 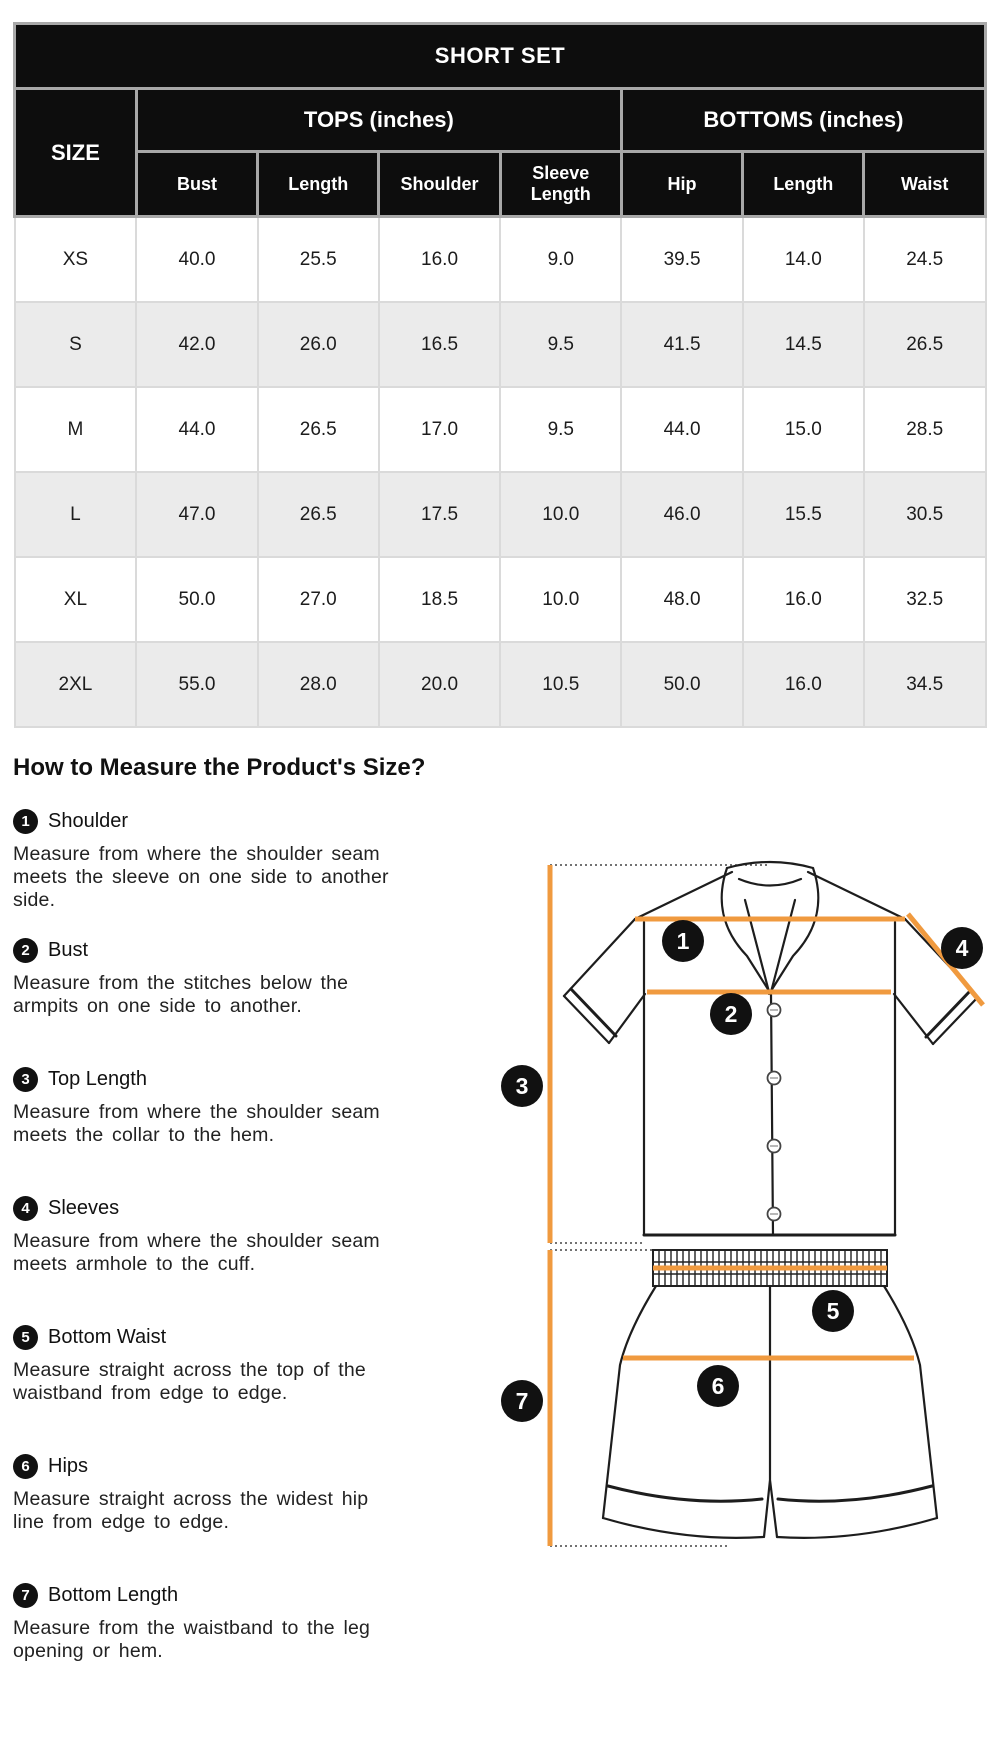 I want to click on size-label-cell: S, so click(x=75, y=344).